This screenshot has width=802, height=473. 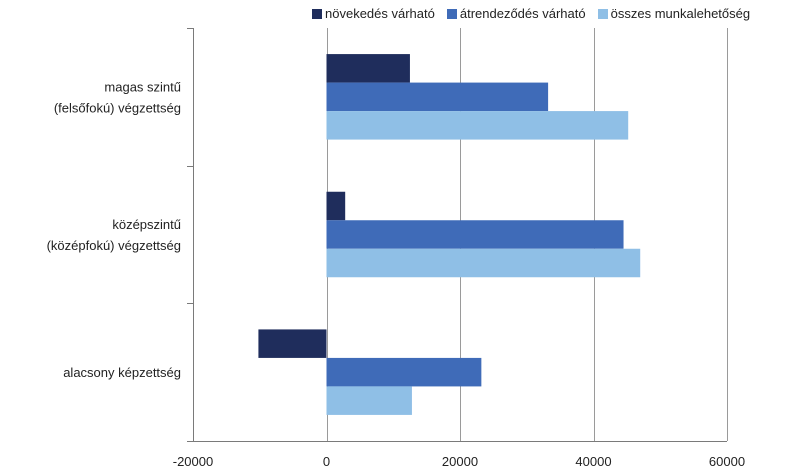 What do you see at coordinates (460, 461) in the screenshot?
I see `x-tick-label: 20000` at bounding box center [460, 461].